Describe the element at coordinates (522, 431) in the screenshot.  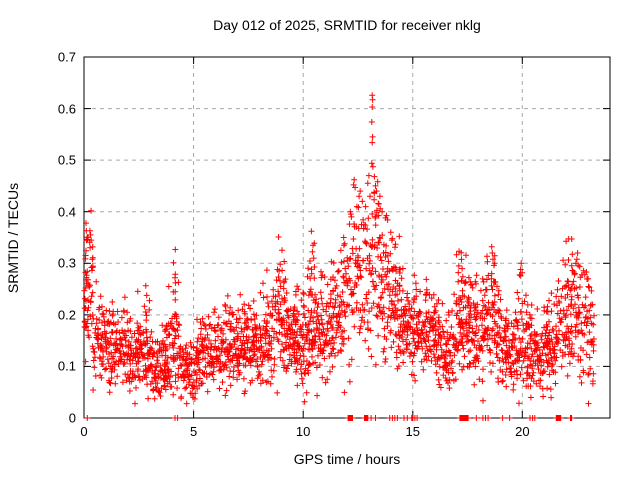
I see `x-tick-label: 20` at that location.